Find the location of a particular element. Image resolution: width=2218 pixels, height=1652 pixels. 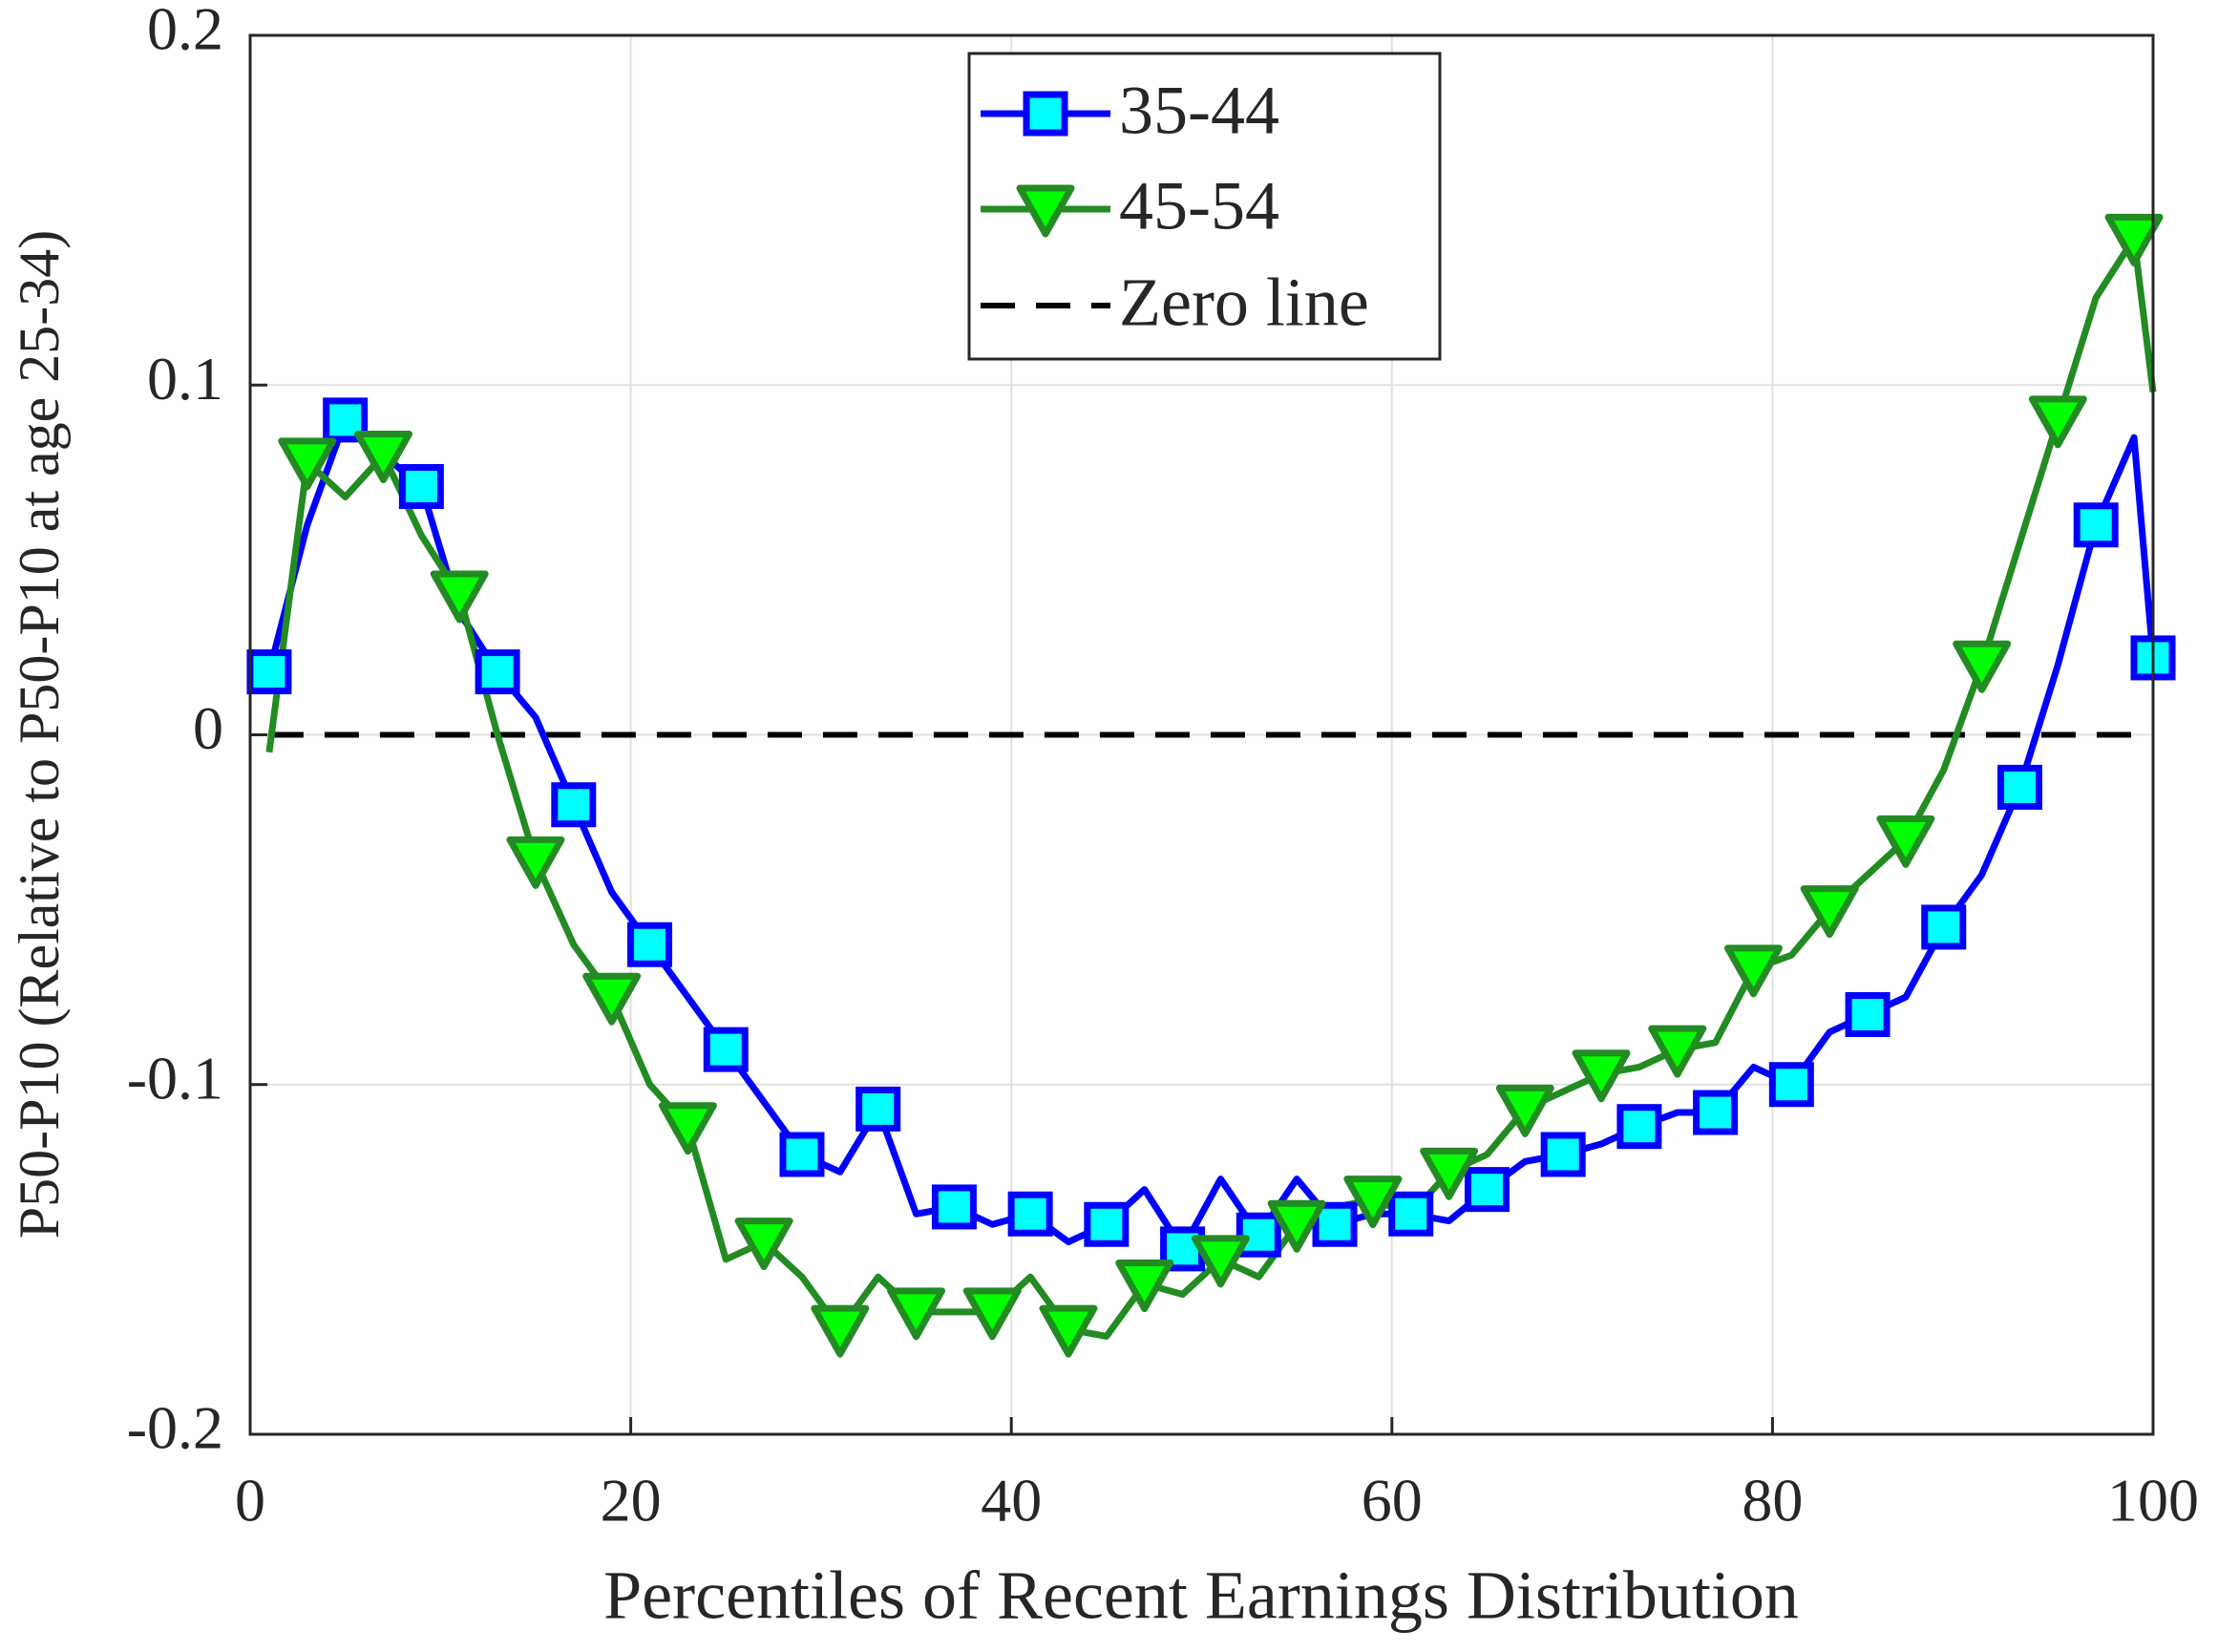

y-tick-label: 0 is located at coordinates (208, 728).